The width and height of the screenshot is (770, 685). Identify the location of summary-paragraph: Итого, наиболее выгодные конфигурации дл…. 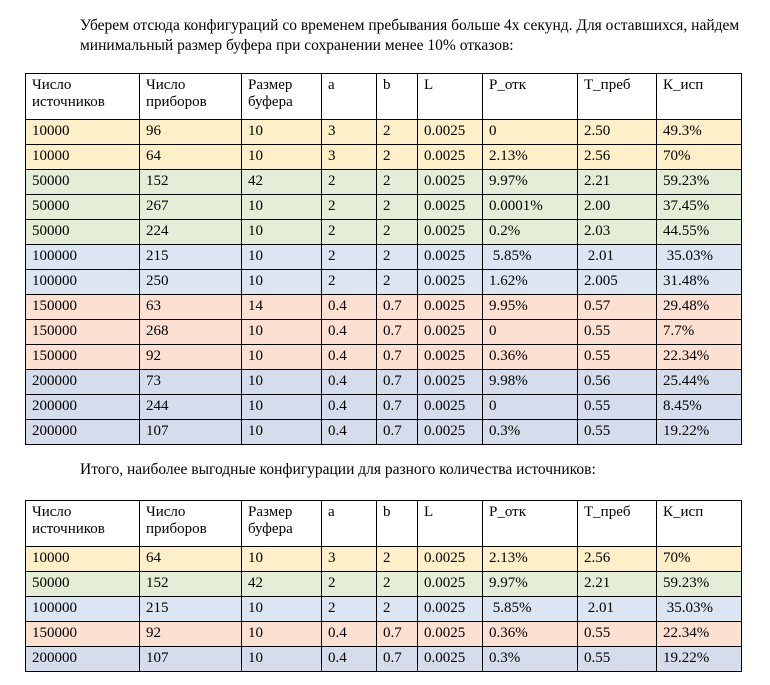
(338, 469).